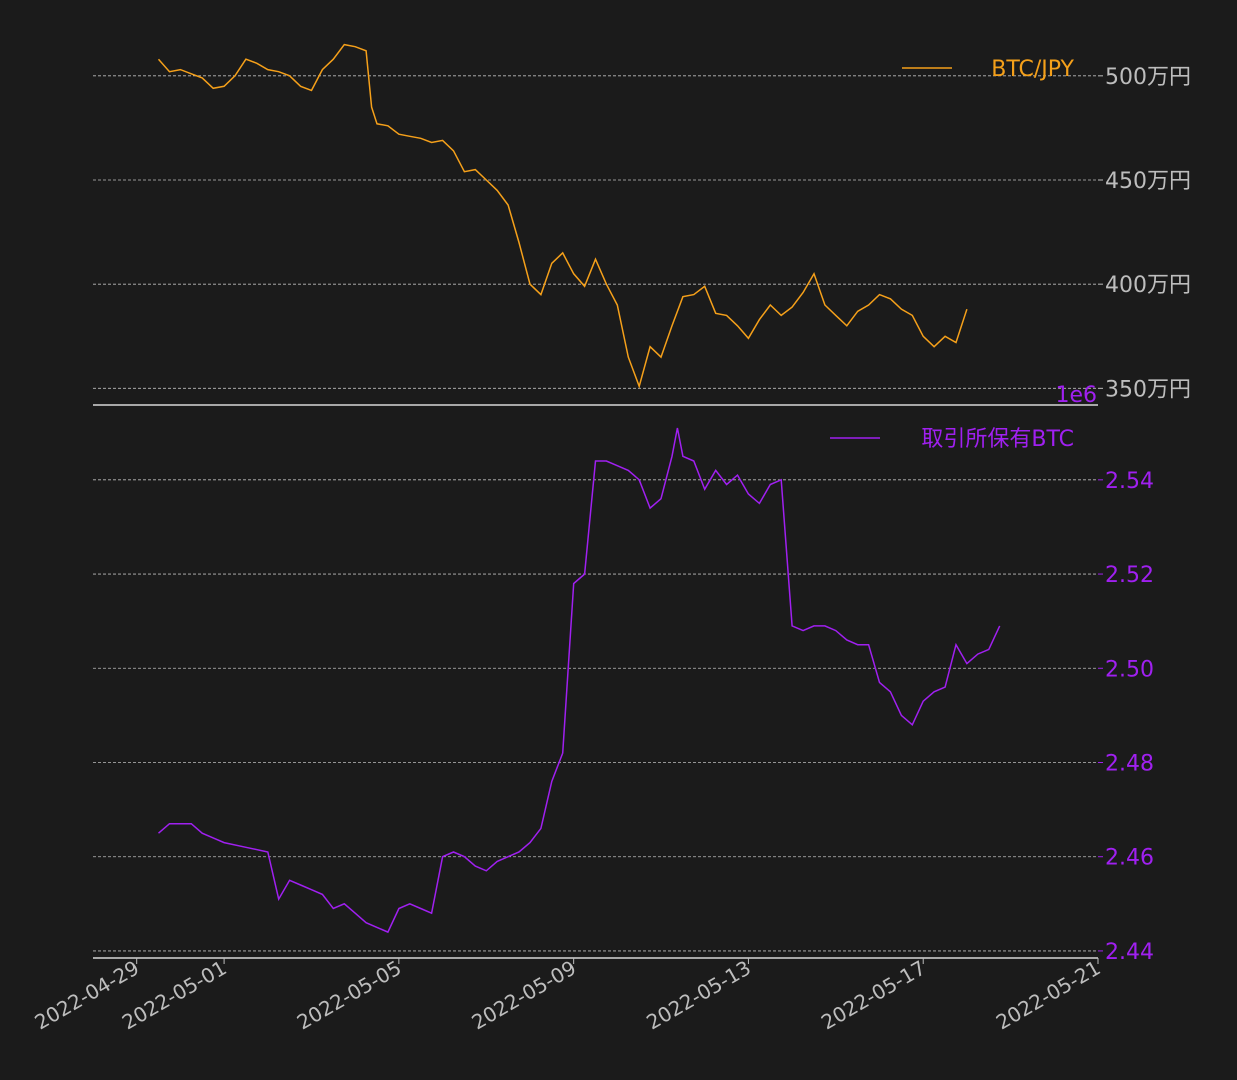  Describe the element at coordinates (1032, 69) in the screenshot. I see `price-legend-label: BTC/JPY` at that location.